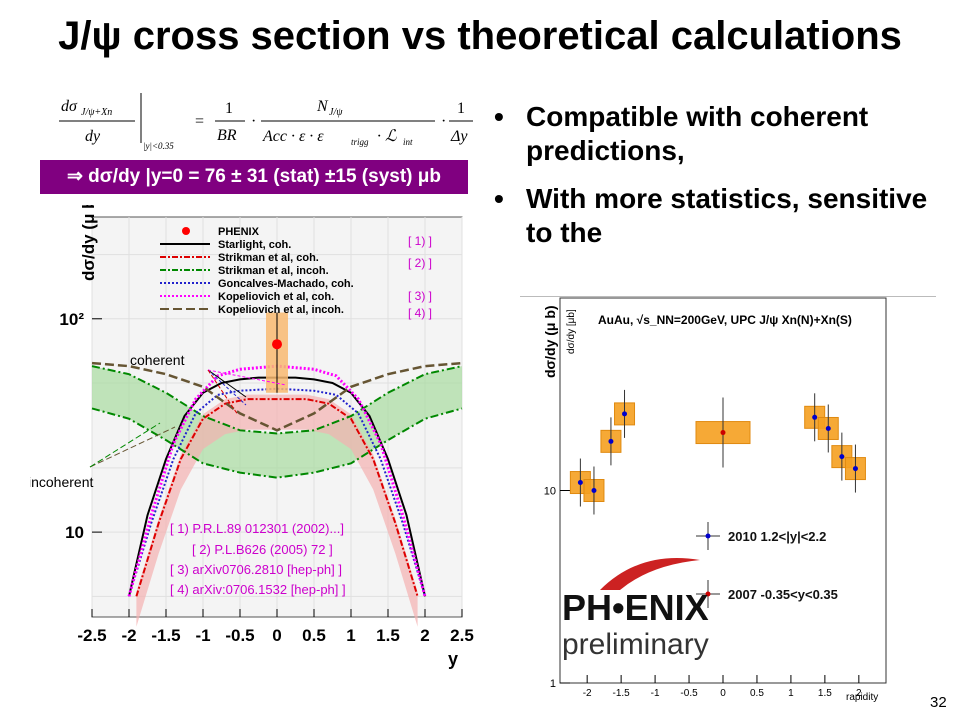 The height and width of the screenshot is (720, 960). I want to click on ref-tag: [ 2) ], so click(420, 263).